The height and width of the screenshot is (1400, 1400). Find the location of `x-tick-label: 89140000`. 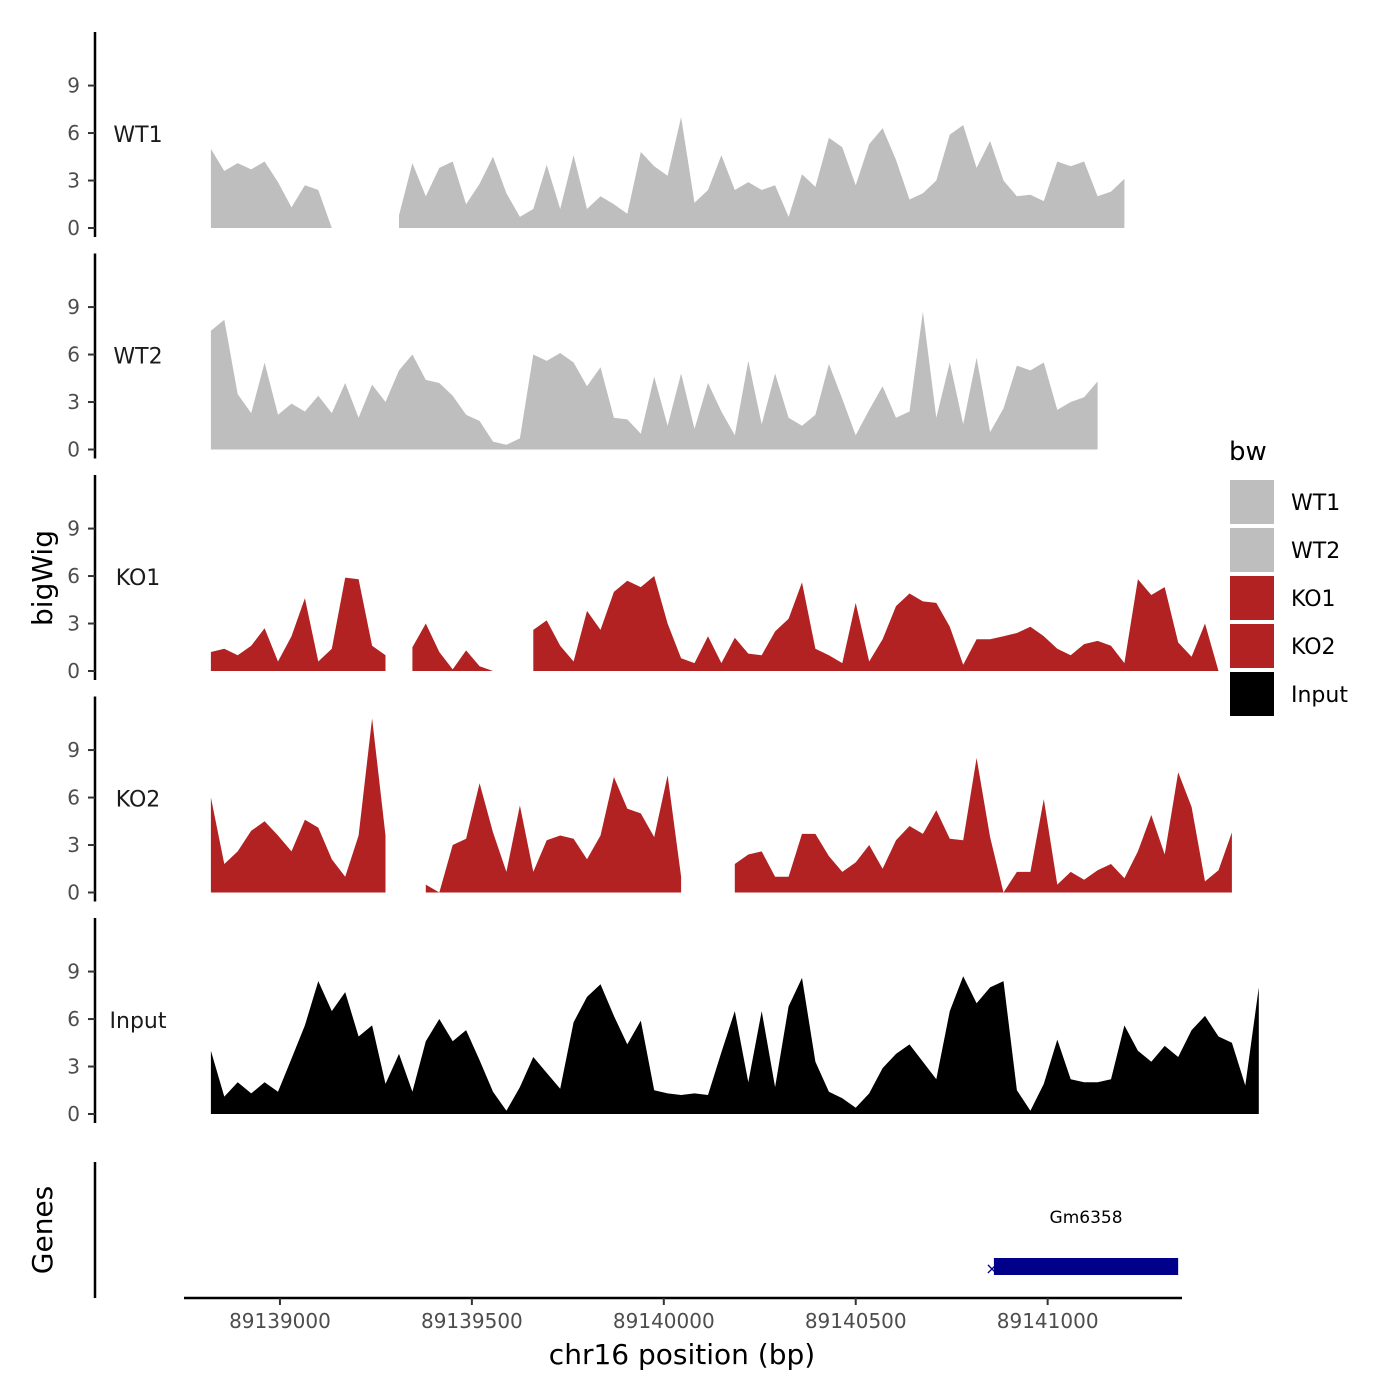

x-tick-label: 89140000 is located at coordinates (664, 1321).